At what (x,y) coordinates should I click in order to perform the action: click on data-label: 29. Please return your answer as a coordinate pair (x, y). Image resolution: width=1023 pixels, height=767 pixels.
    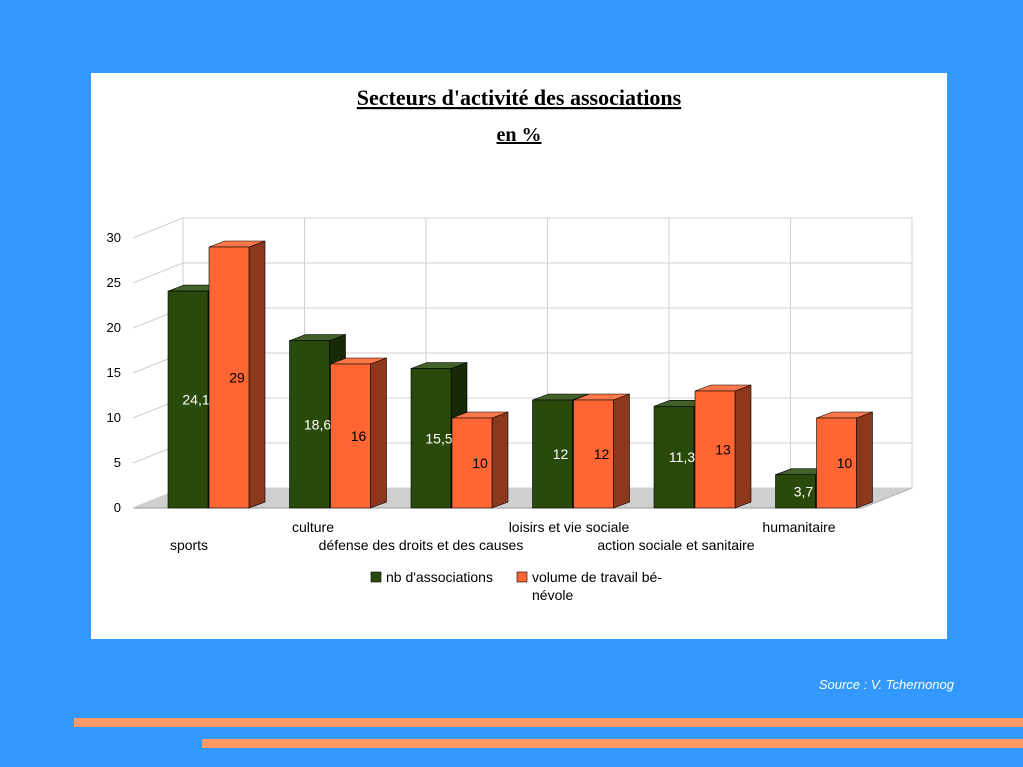
    Looking at the image, I should click on (237, 378).